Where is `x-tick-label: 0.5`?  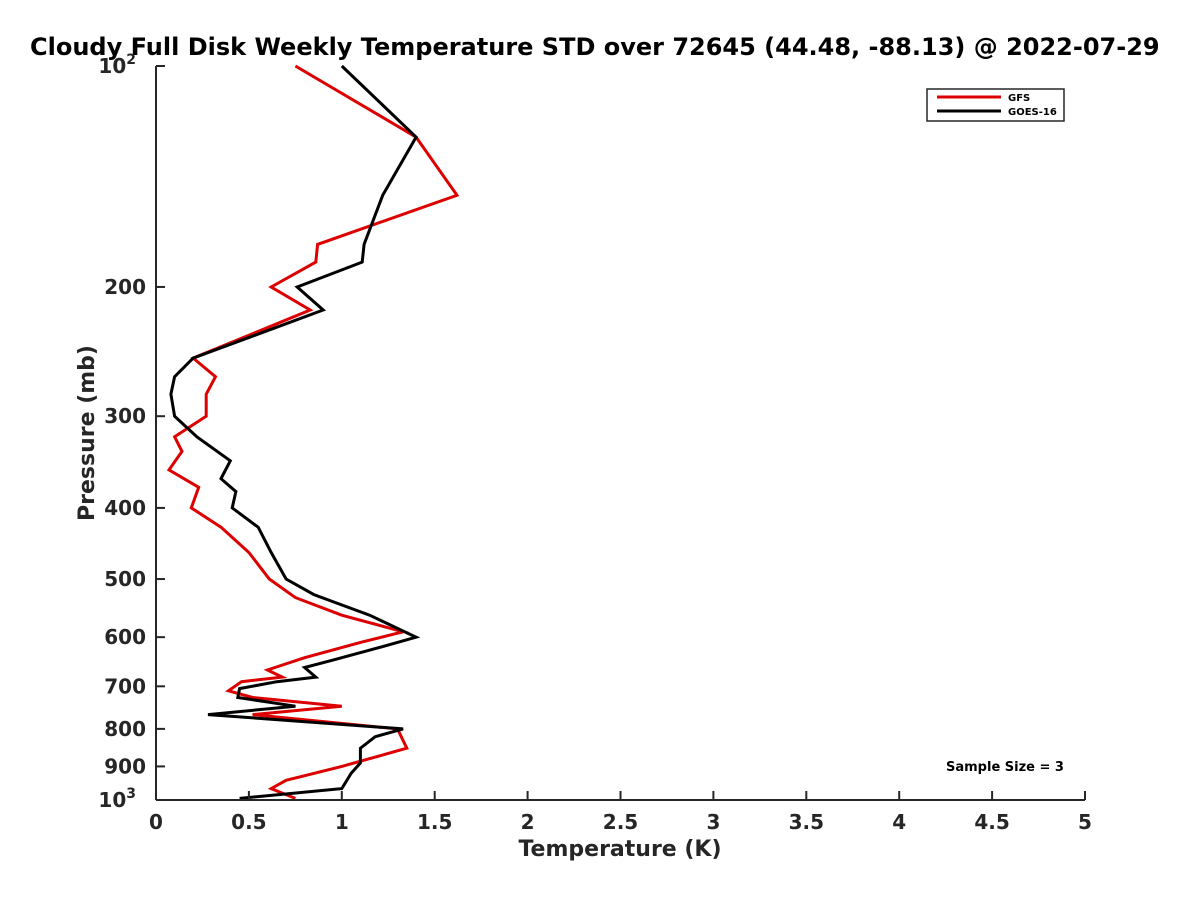
x-tick-label: 0.5 is located at coordinates (248, 822).